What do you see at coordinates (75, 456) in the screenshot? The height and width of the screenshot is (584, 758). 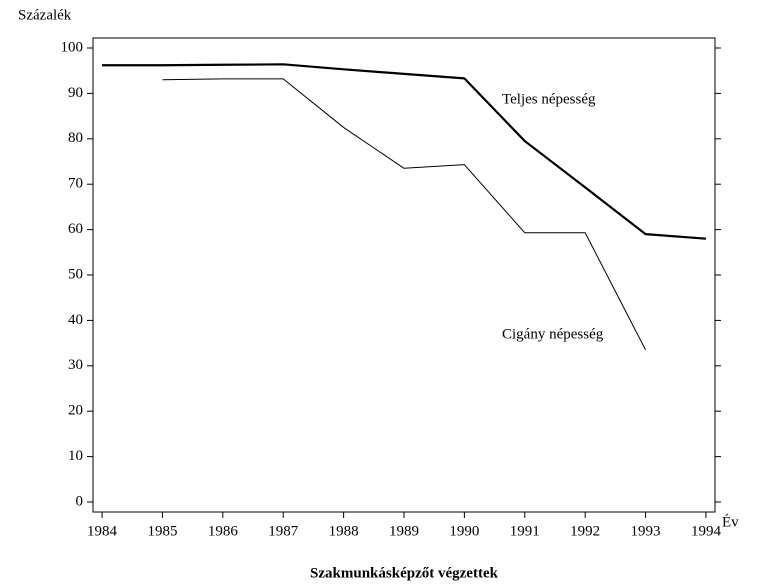 I see `y-tick-label: 10` at bounding box center [75, 456].